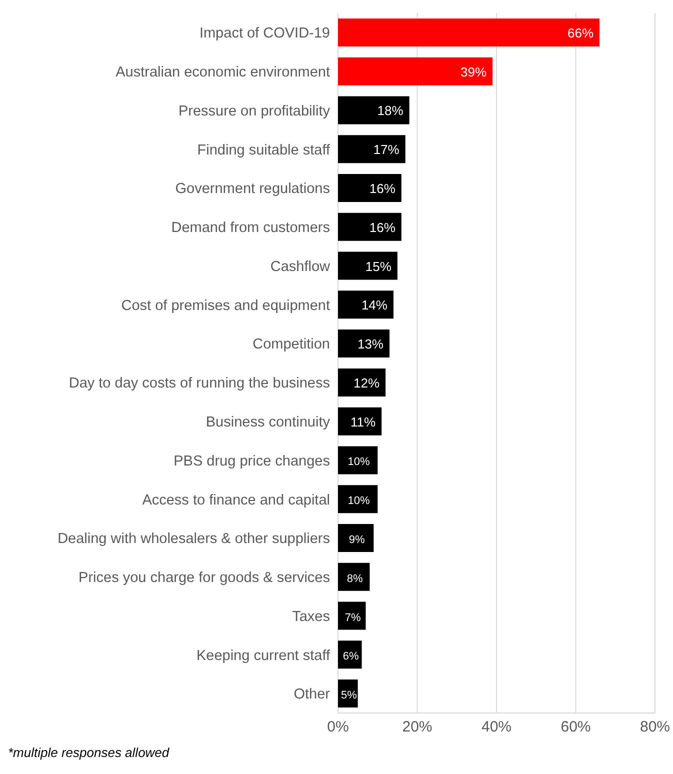 The height and width of the screenshot is (774, 673). What do you see at coordinates (417, 727) in the screenshot?
I see `x-tick-label: 20%` at bounding box center [417, 727].